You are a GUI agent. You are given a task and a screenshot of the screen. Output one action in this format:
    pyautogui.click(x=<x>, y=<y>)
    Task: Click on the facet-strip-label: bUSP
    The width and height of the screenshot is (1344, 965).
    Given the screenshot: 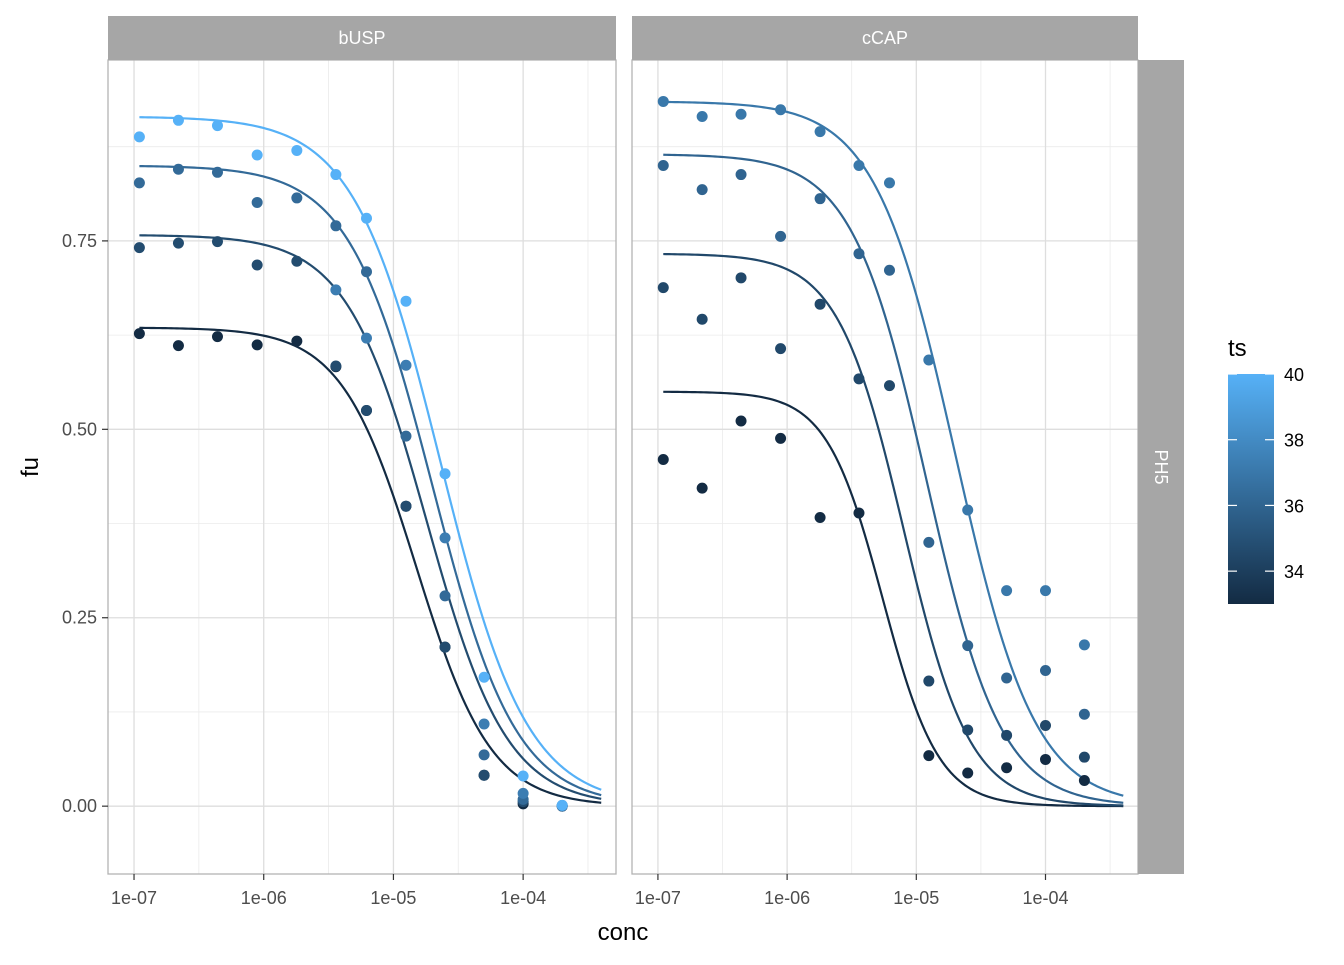 What is the action you would take?
    pyautogui.click(x=361, y=38)
    